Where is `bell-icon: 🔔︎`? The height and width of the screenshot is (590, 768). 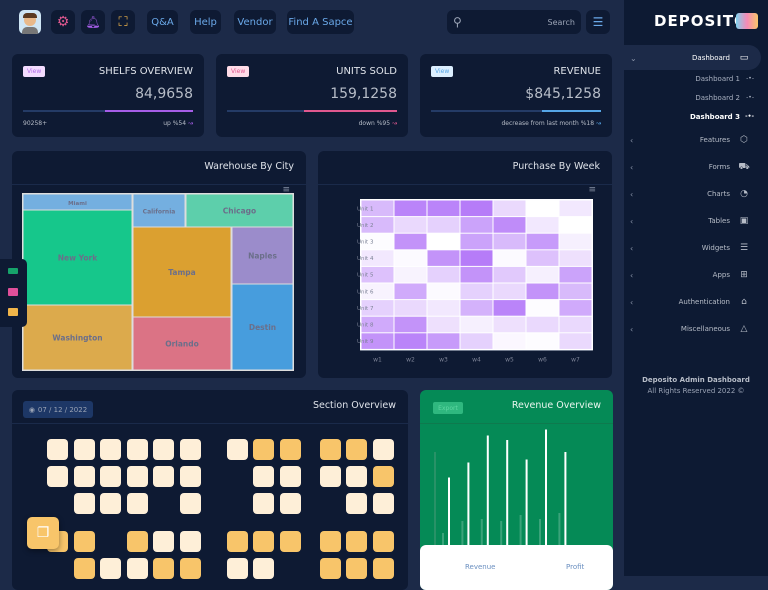
bell-icon: 🔔︎ is located at coordinates (93, 22).